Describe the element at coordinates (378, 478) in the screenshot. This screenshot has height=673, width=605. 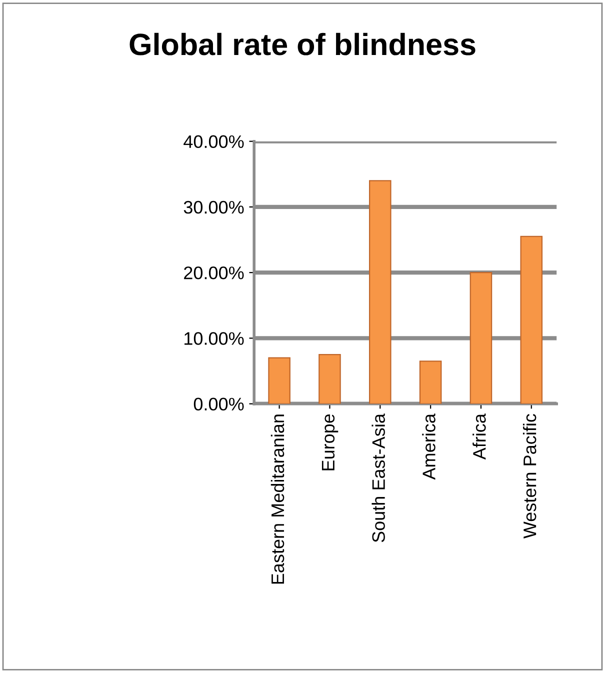
I see `x-tick-label: South East-Asia` at that location.